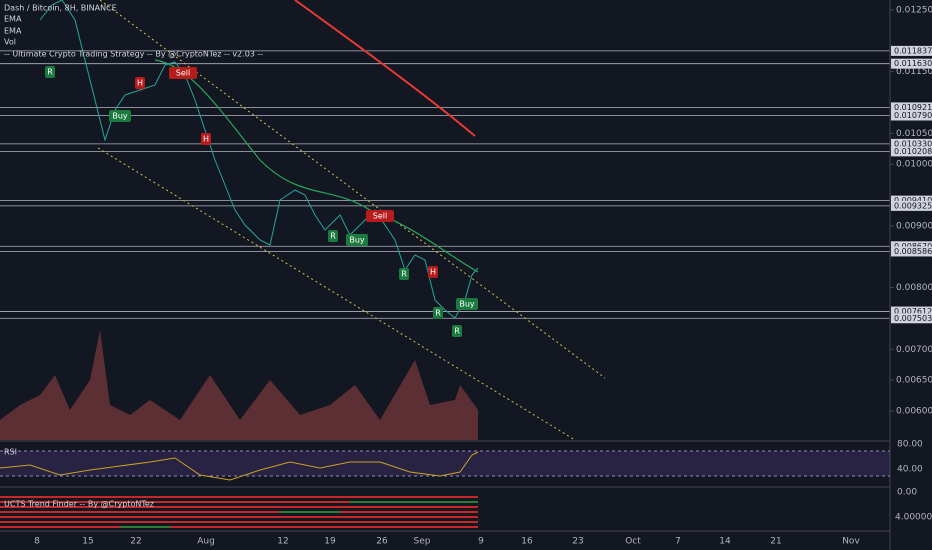 The height and width of the screenshot is (550, 932). I want to click on price-tick: 0.01000000, so click(914, 165).